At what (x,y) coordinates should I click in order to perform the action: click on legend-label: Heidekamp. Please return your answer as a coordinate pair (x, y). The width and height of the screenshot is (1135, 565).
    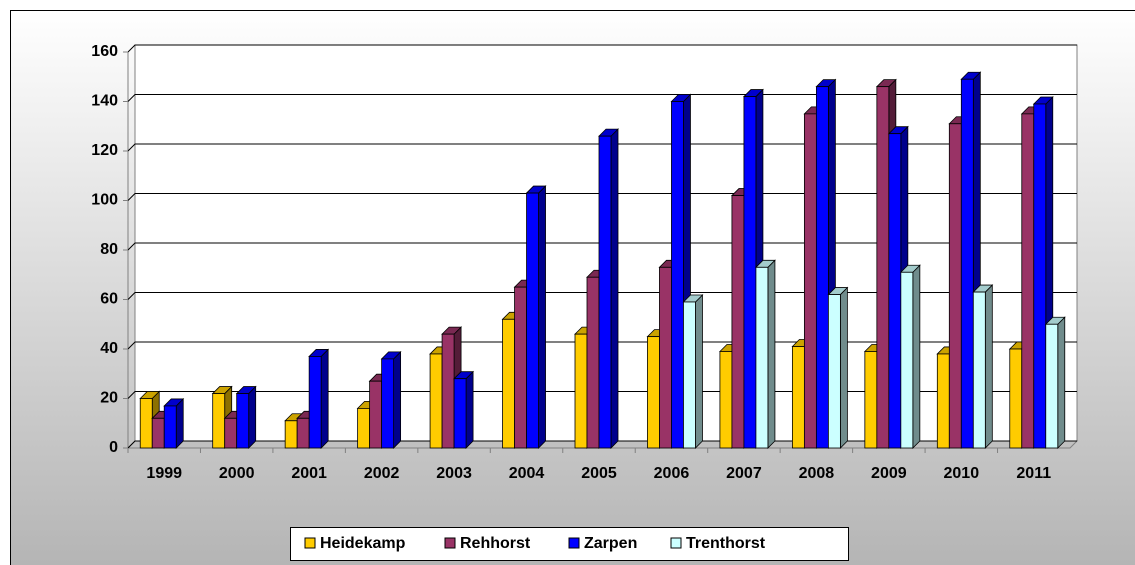
    Looking at the image, I should click on (363, 543).